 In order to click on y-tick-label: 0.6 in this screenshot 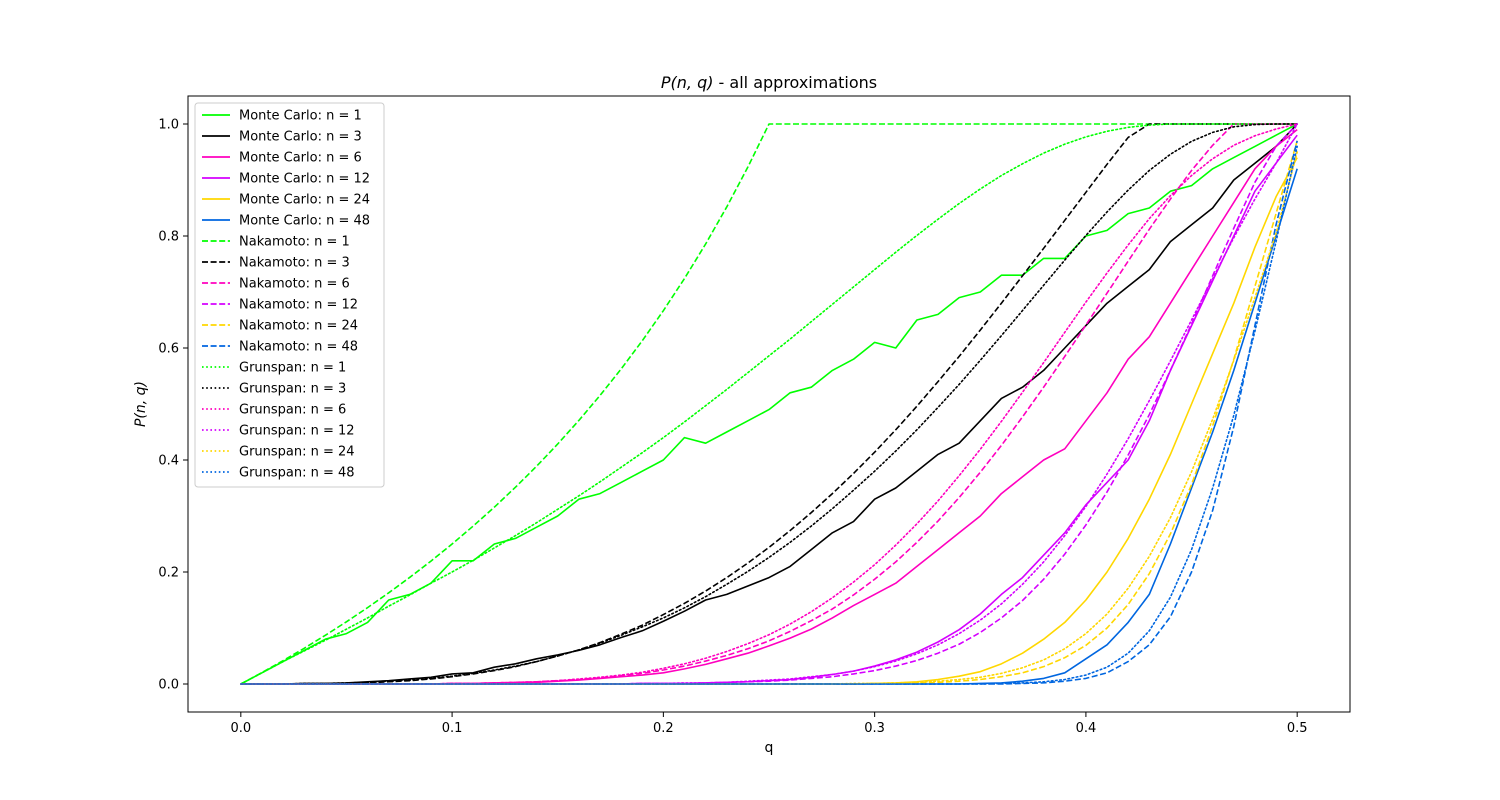, I will do `click(168, 349)`.